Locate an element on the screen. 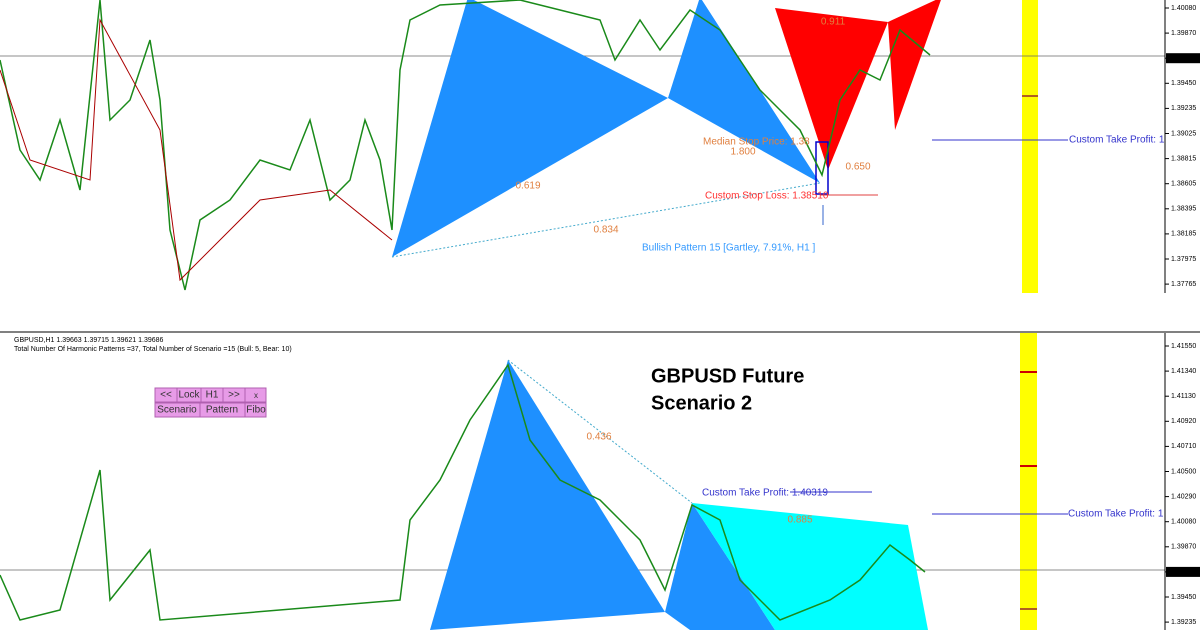 The width and height of the screenshot is (1200, 635). ratio: 0.911 is located at coordinates (833, 22).